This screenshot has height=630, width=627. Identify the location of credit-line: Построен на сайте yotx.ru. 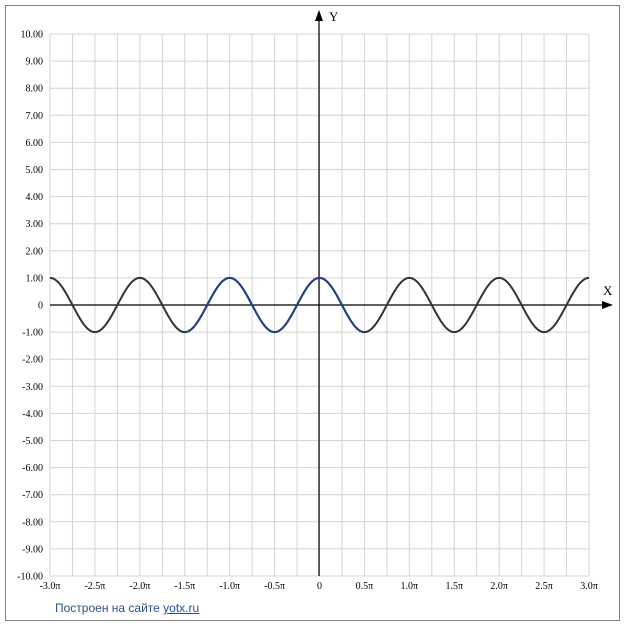
(127, 608).